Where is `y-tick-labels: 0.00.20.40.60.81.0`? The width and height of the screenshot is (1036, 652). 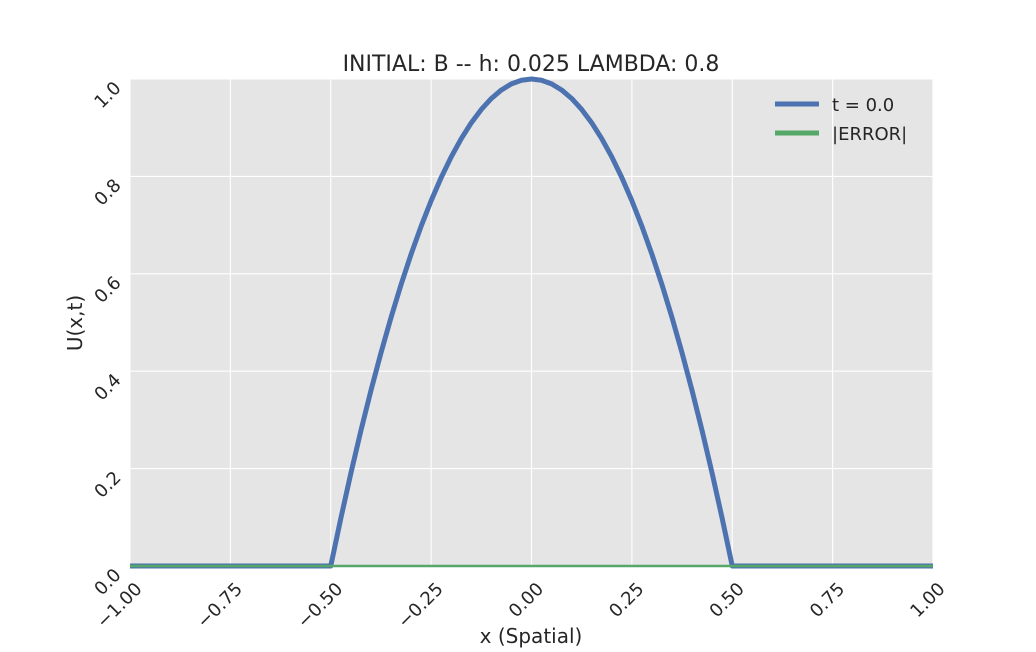
y-tick-labels: 0.00.20.40.60.81.0 is located at coordinates (107, 339).